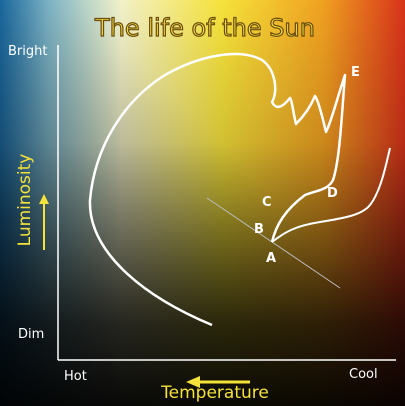  I want to click on y-top-label: Bright, so click(27, 51).